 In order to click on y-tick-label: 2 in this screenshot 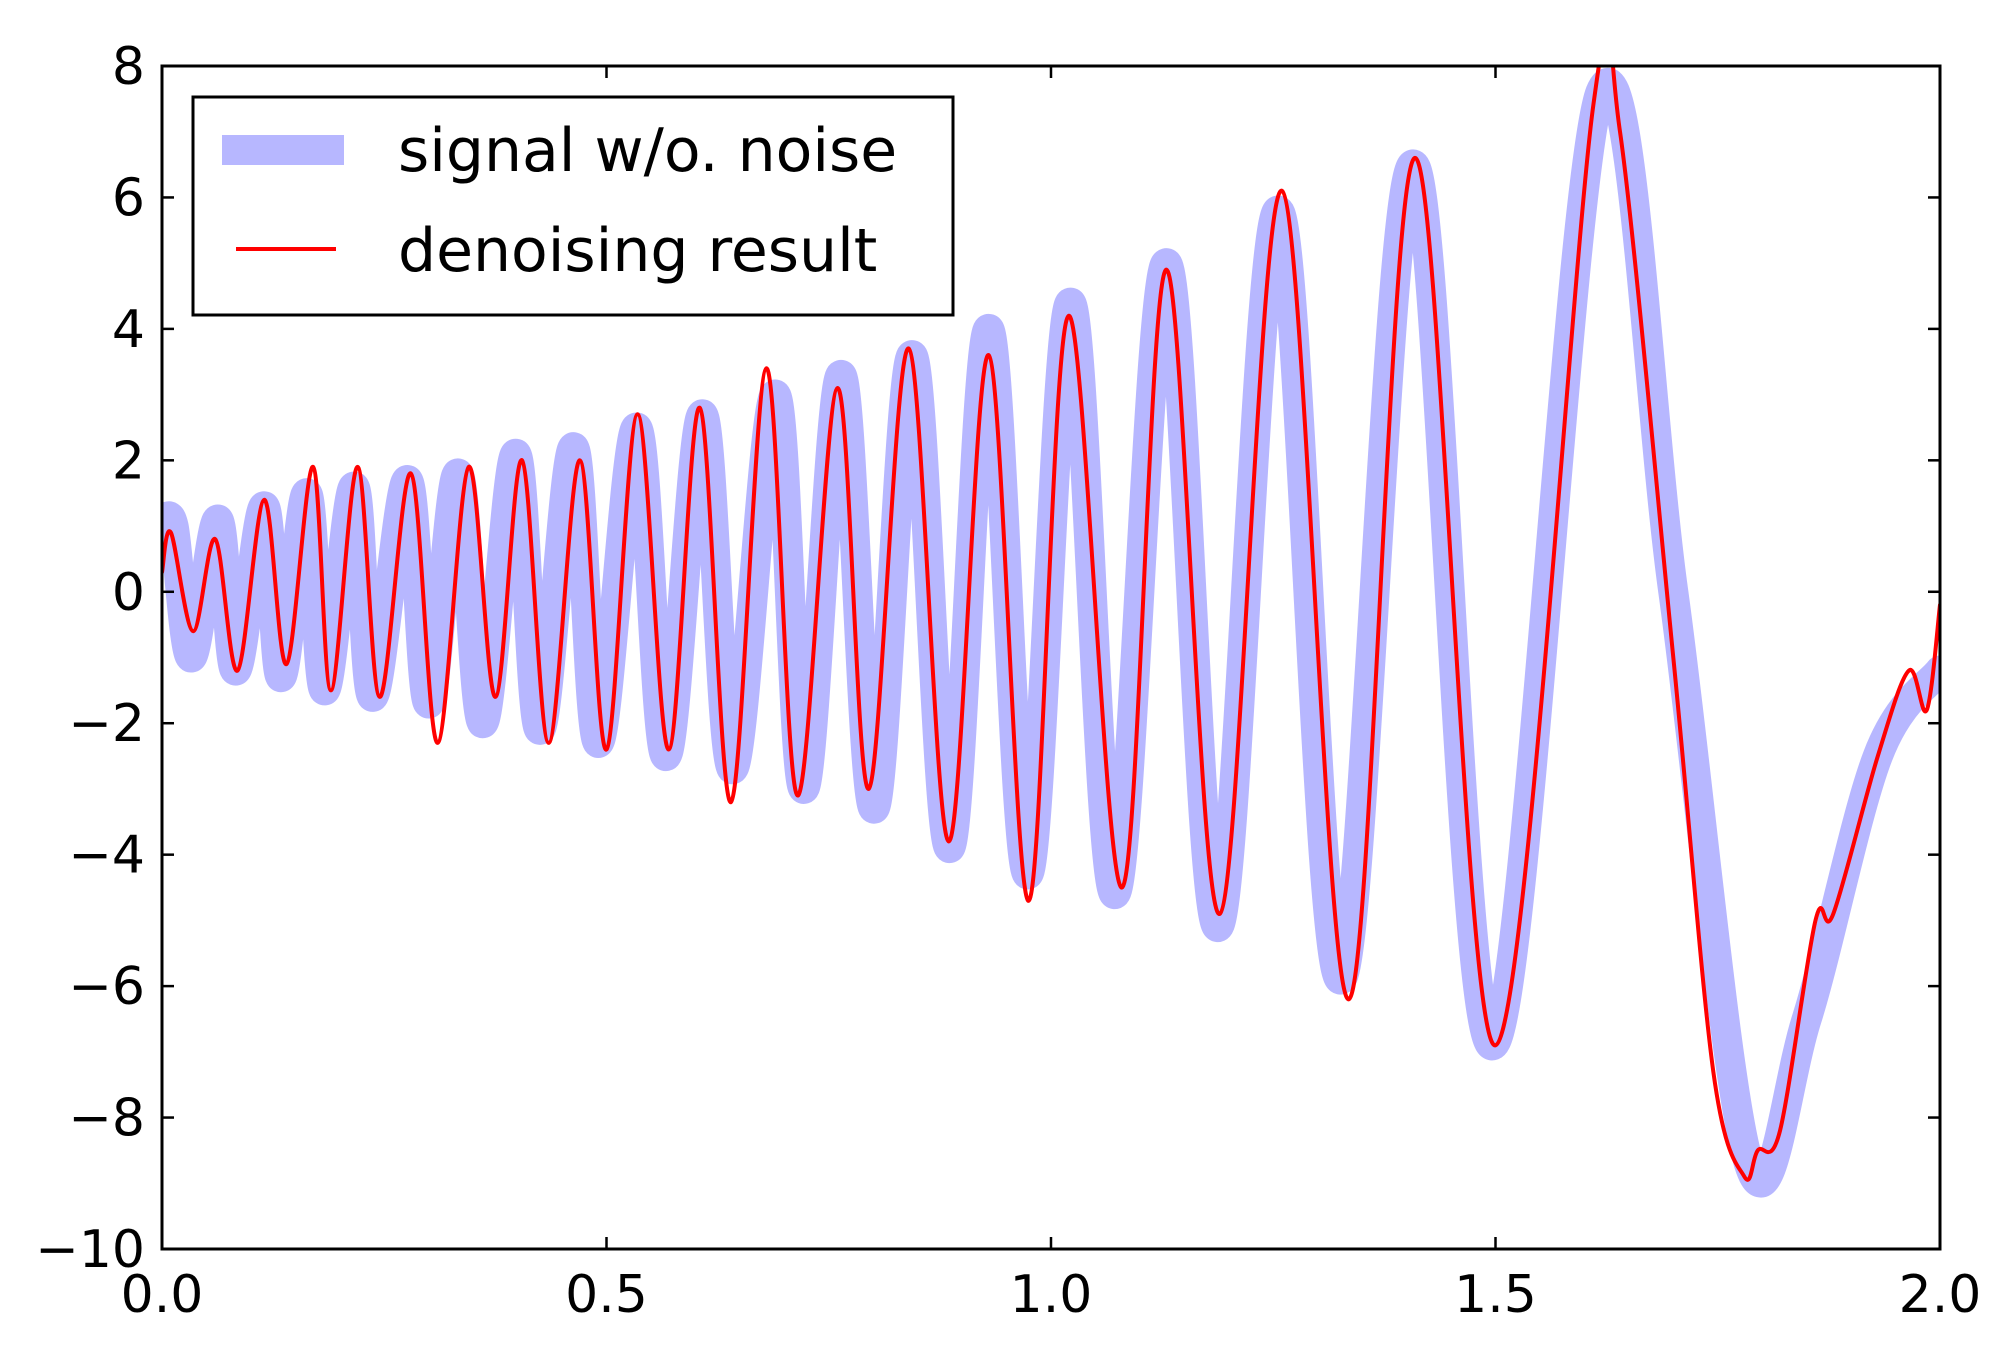, I will do `click(128, 461)`.